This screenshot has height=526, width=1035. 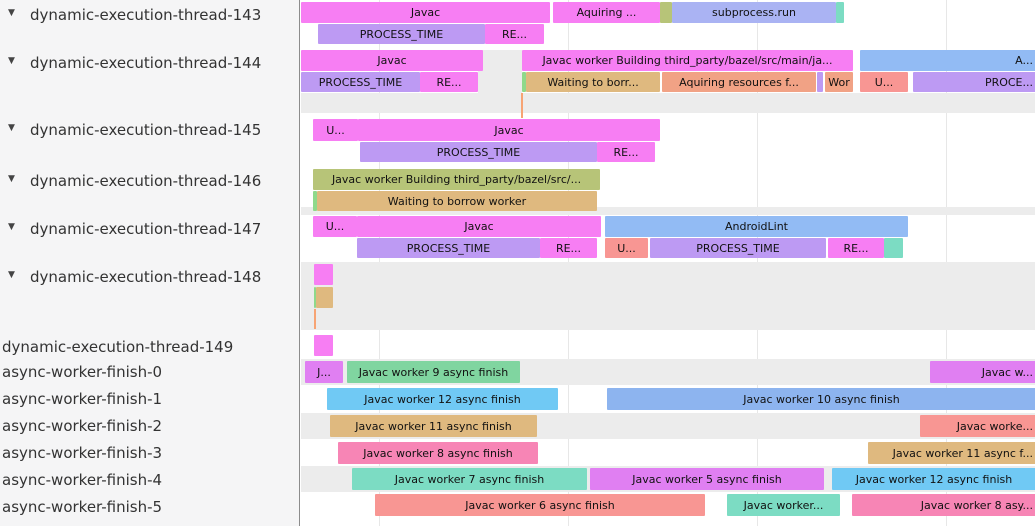 What do you see at coordinates (146, 15) in the screenshot?
I see `track-name-text: dynamic-execution-thread-143` at bounding box center [146, 15].